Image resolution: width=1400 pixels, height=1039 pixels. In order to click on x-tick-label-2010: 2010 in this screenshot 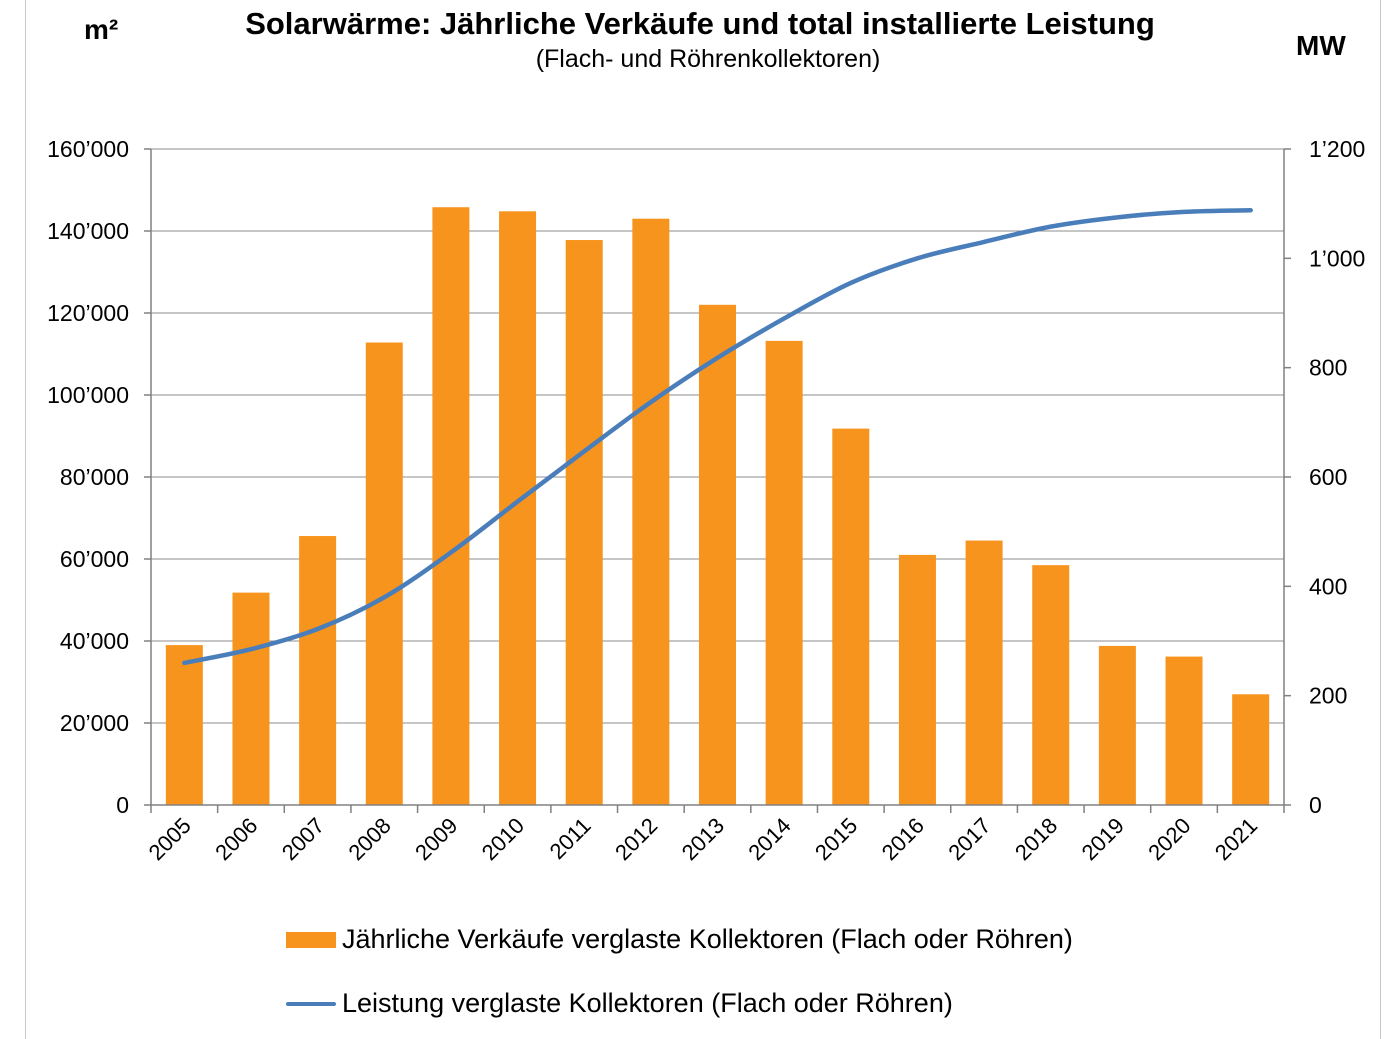, I will do `click(503, 839)`.